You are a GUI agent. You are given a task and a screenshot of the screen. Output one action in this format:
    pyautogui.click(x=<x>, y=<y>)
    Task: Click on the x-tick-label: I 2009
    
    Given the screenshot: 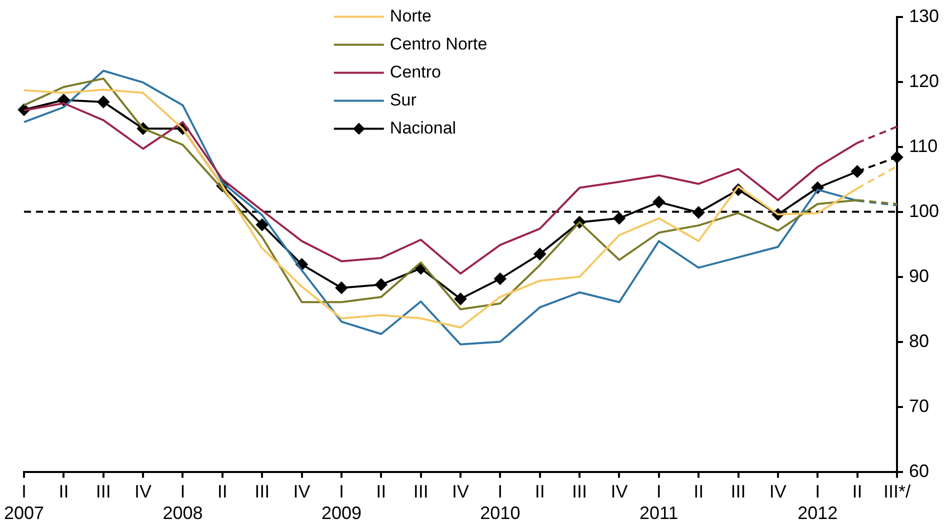 What is the action you would take?
    pyautogui.click(x=341, y=503)
    